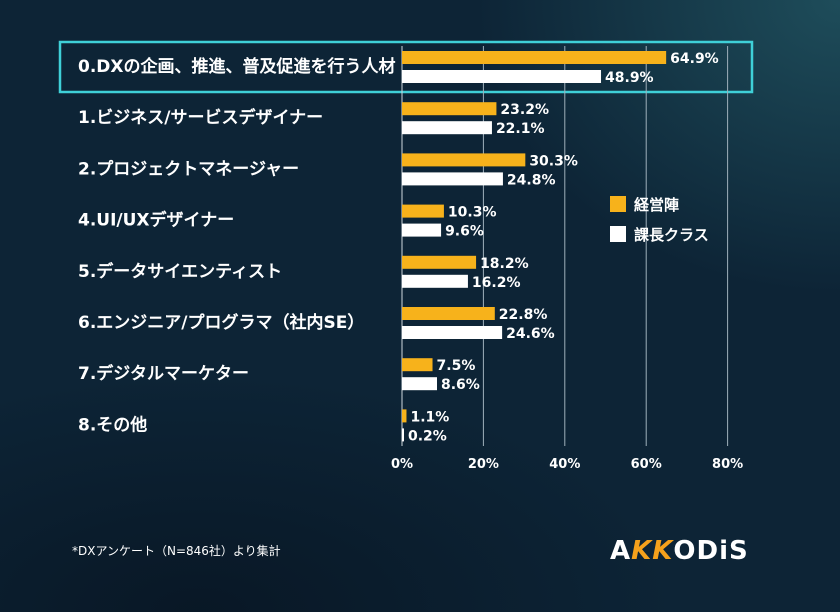 The width and height of the screenshot is (840, 612). Describe the element at coordinates (406, 67) in the screenshot. I see `highlight-box` at that location.